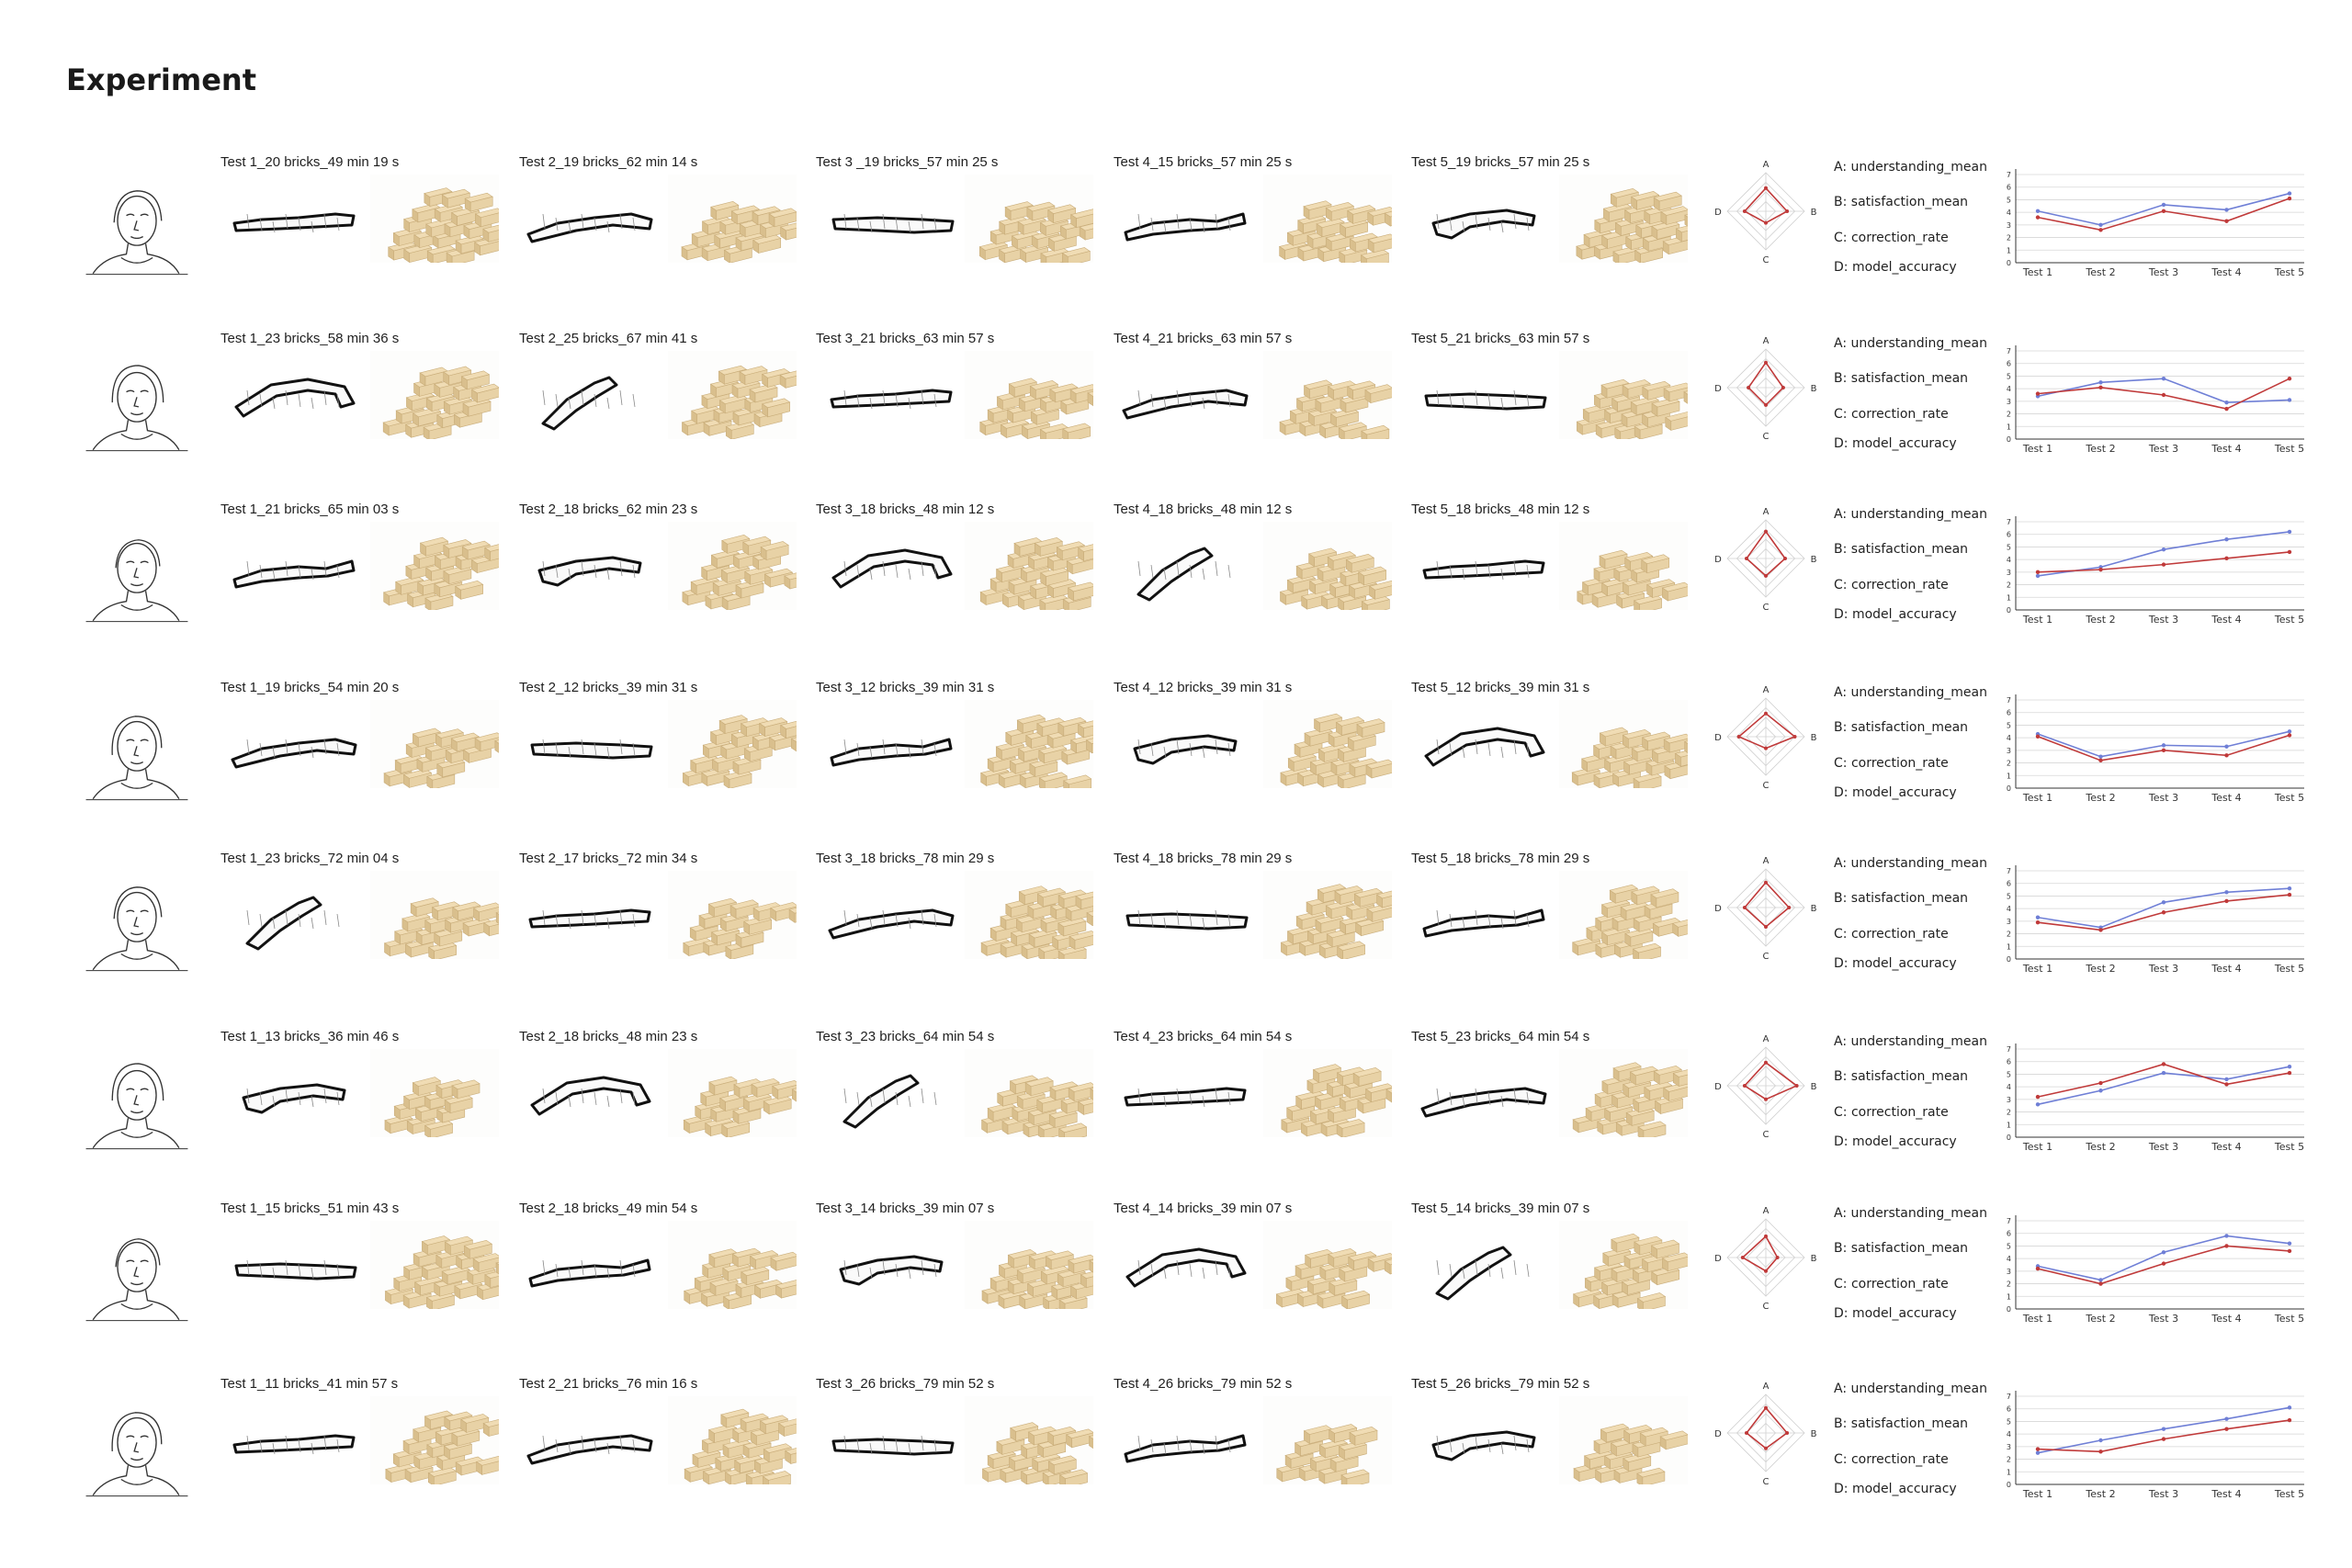 Image resolution: width=2352 pixels, height=1568 pixels. I want to click on test-label: Test 2_12 bricks_39 min 31 s, so click(608, 687).